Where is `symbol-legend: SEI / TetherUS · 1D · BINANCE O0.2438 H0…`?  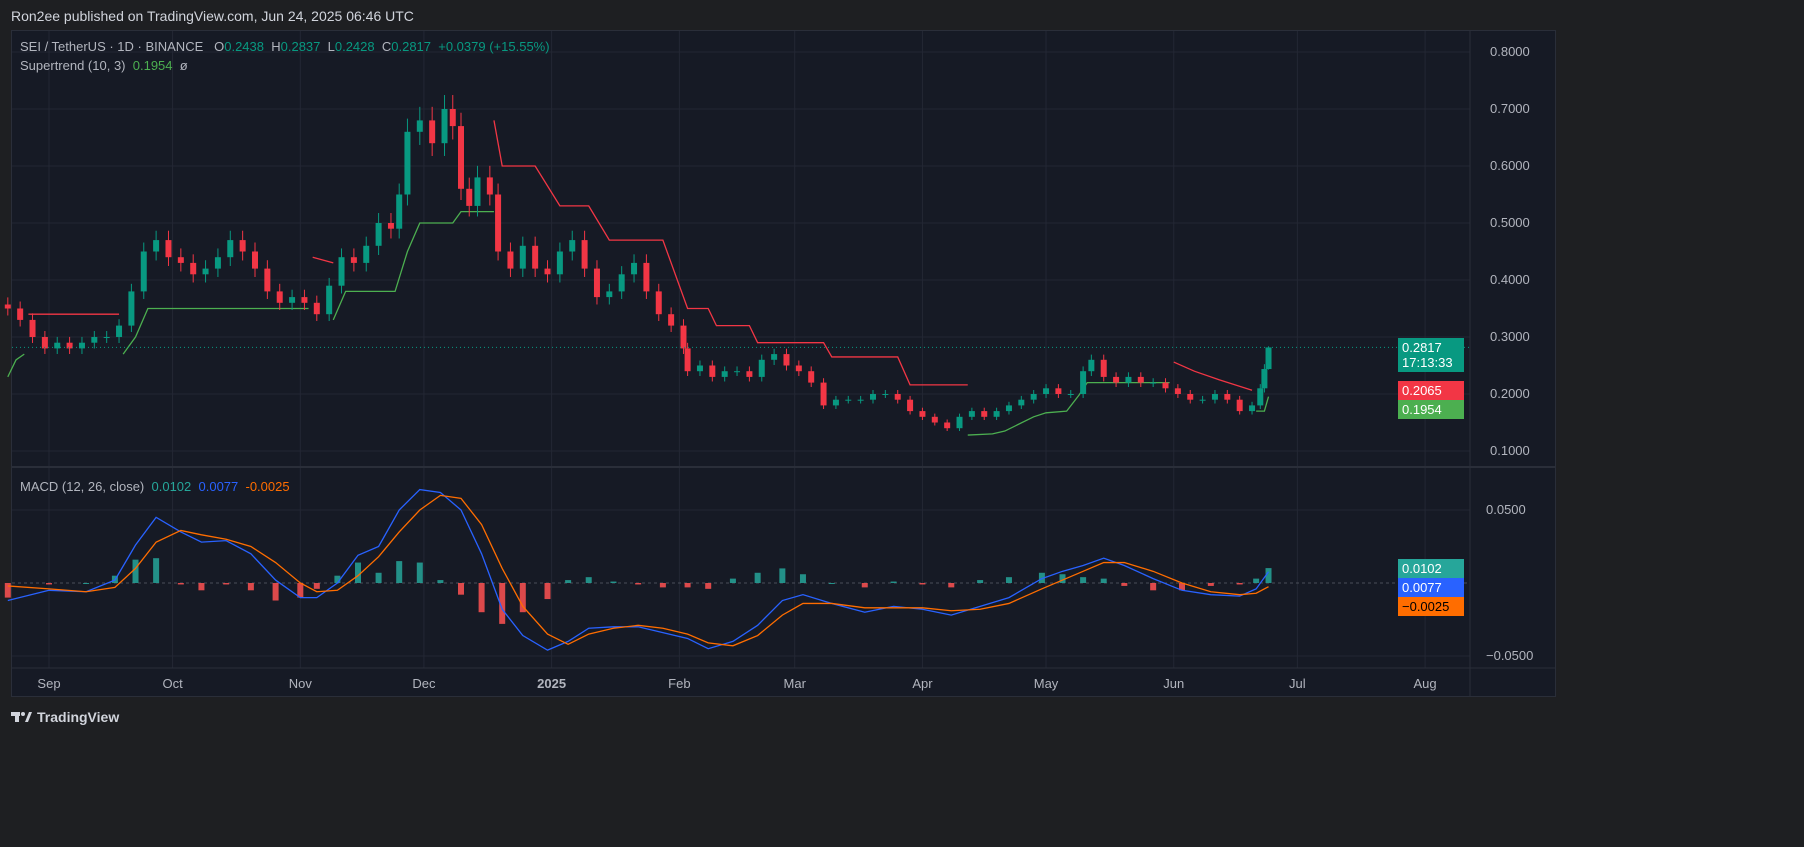
symbol-legend: SEI / TetherUS · 1D · BINANCE O0.2438 H0… is located at coordinates (285, 46).